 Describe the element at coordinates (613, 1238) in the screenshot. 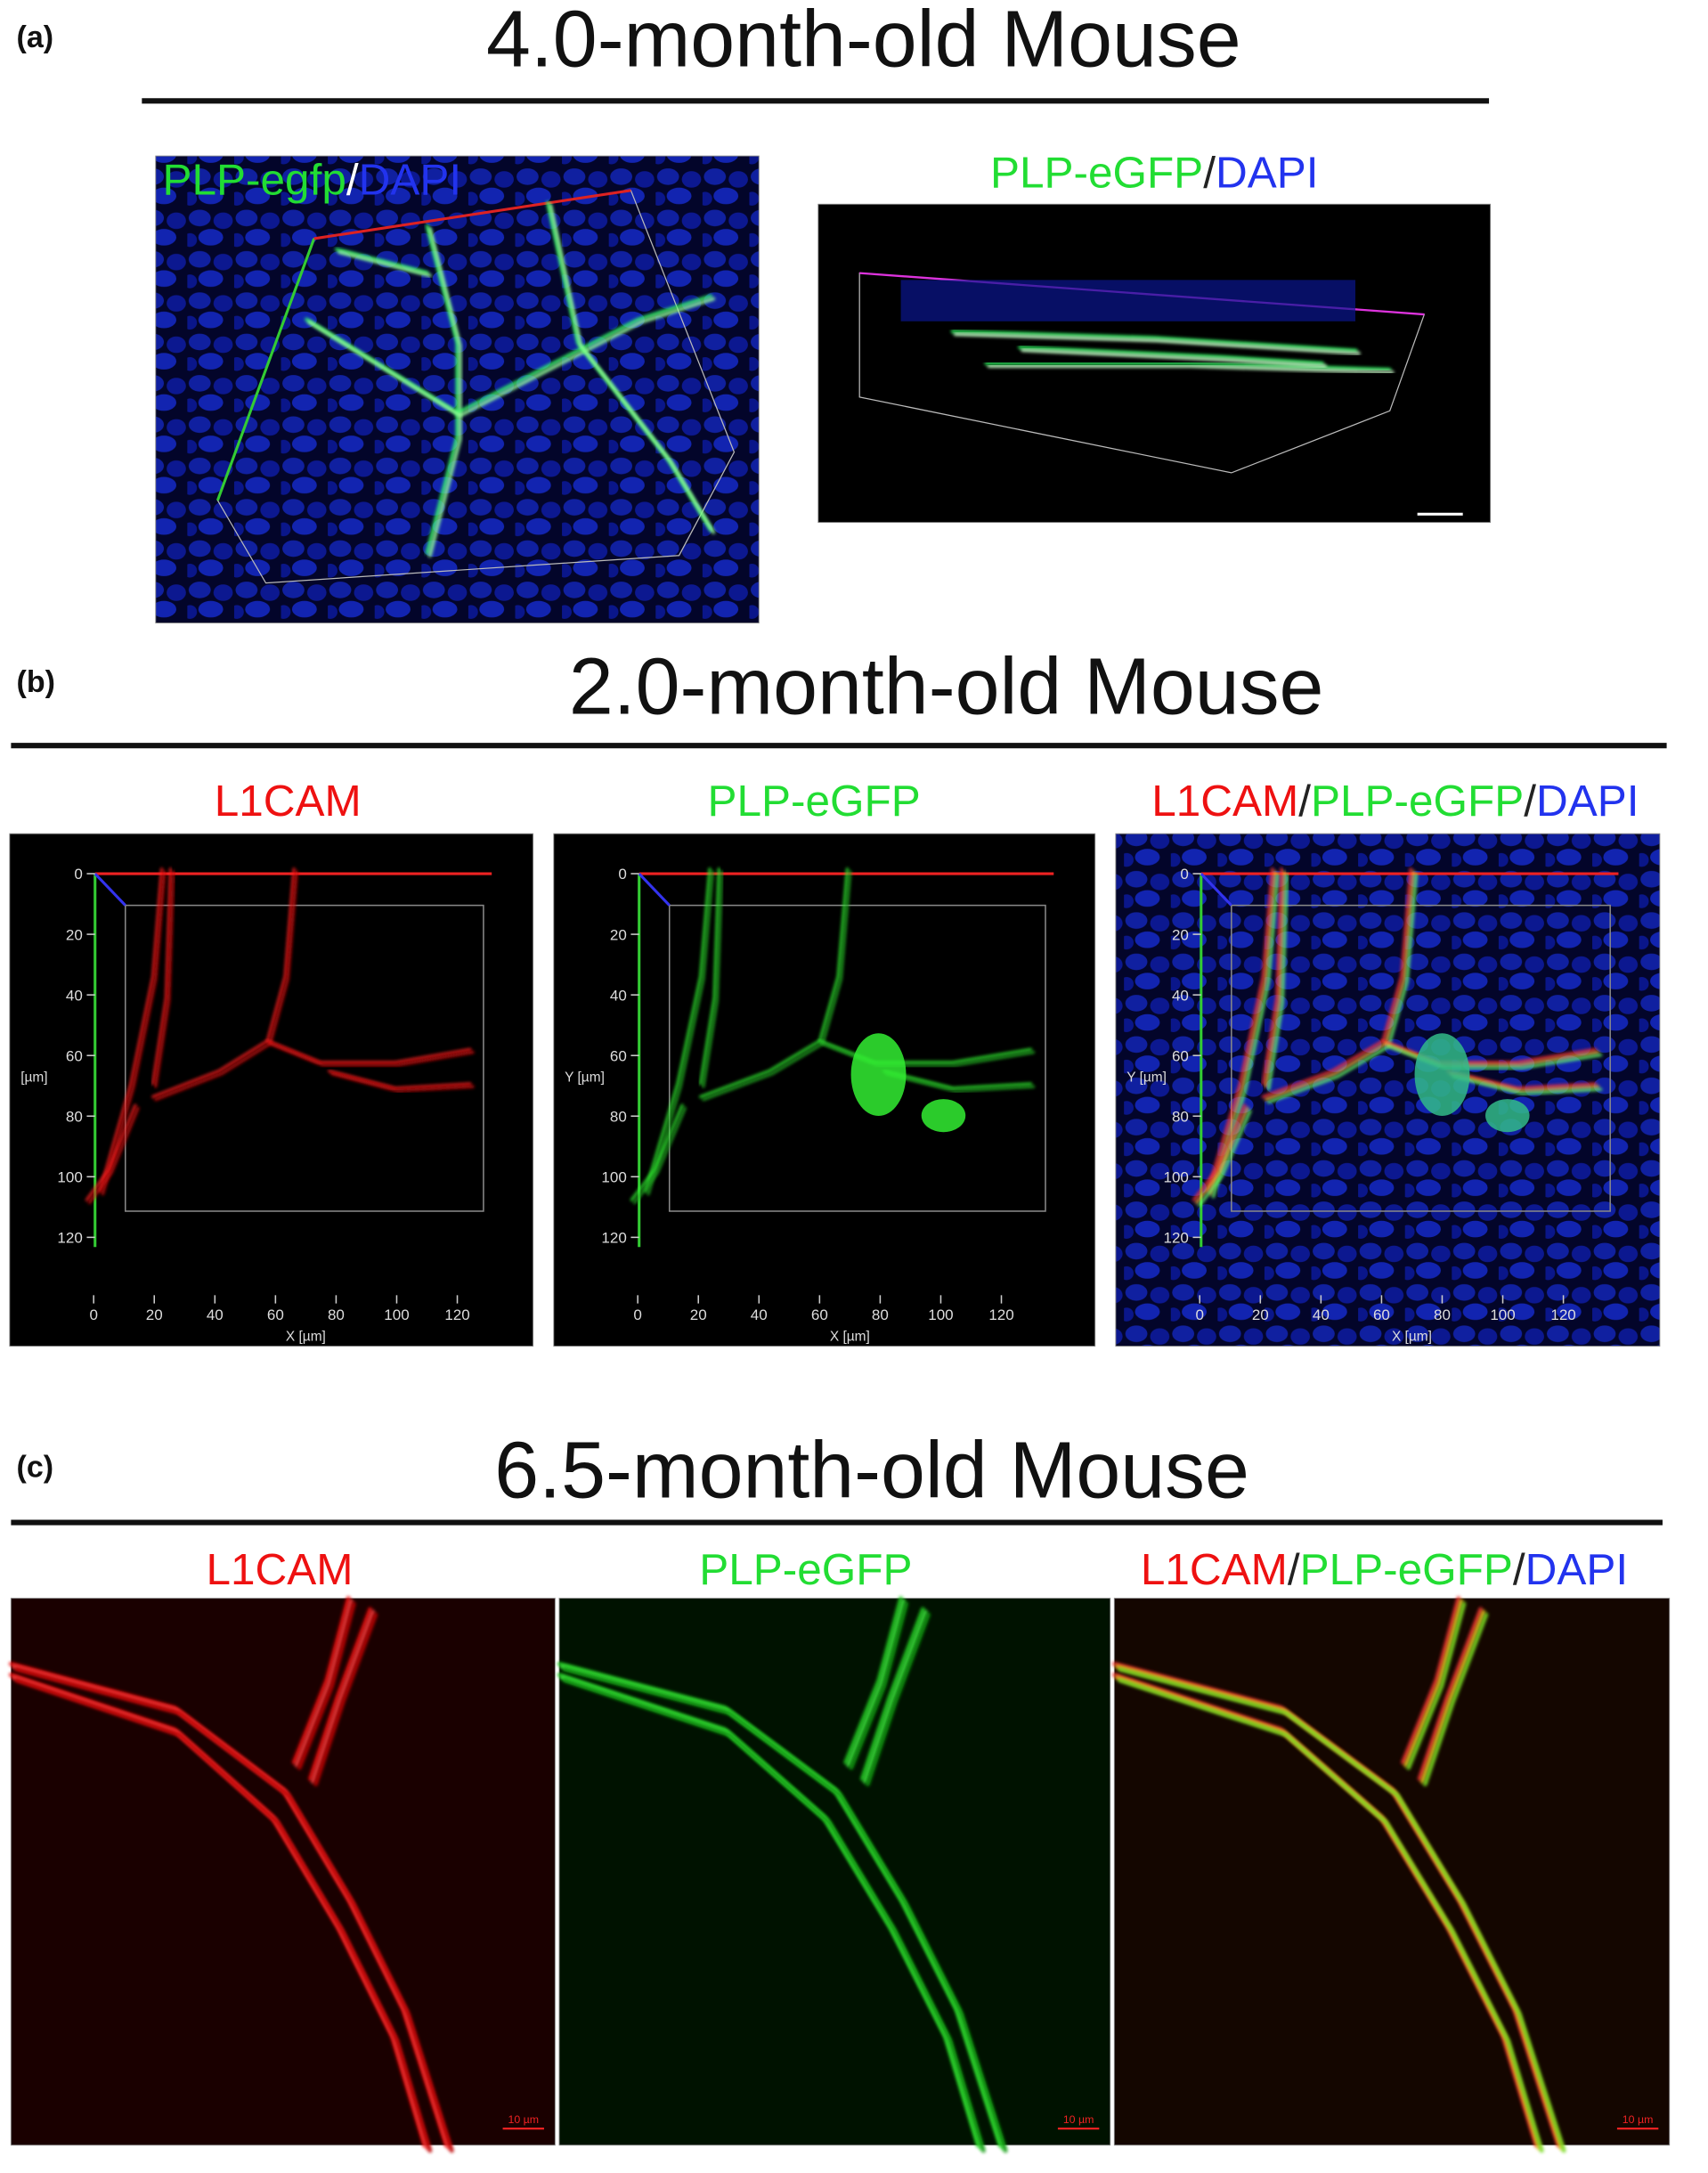

I see `y-tick-label: 120` at that location.